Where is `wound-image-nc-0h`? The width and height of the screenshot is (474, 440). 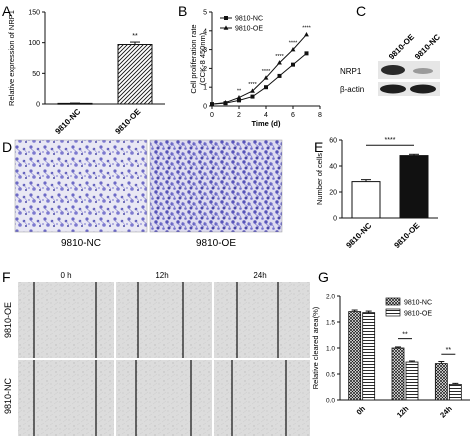 wound-image-nc-0h is located at coordinates (66, 398).